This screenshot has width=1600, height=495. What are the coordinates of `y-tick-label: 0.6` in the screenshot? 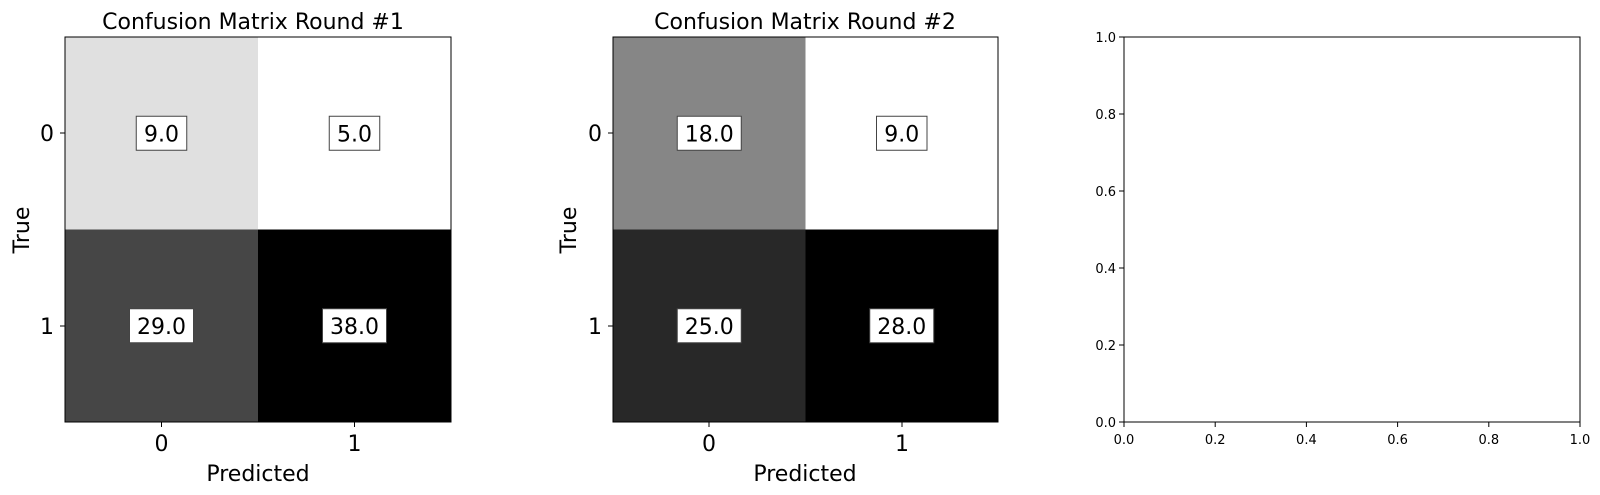 It's located at (1105, 192).